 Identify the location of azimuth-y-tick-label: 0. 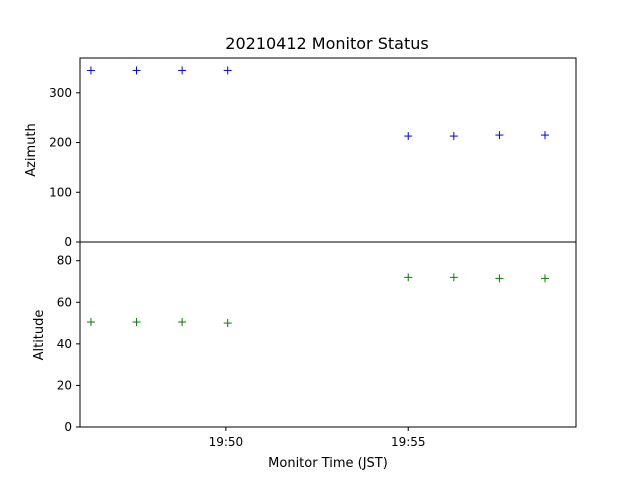
(68, 242).